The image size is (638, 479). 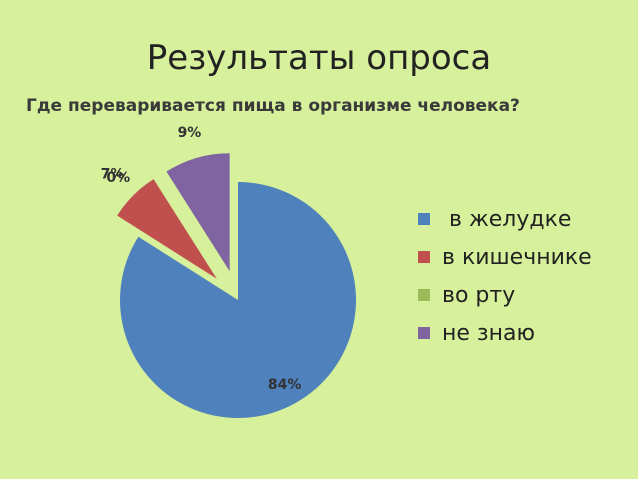 I want to click on legend-label: в желудке, so click(x=506, y=219).